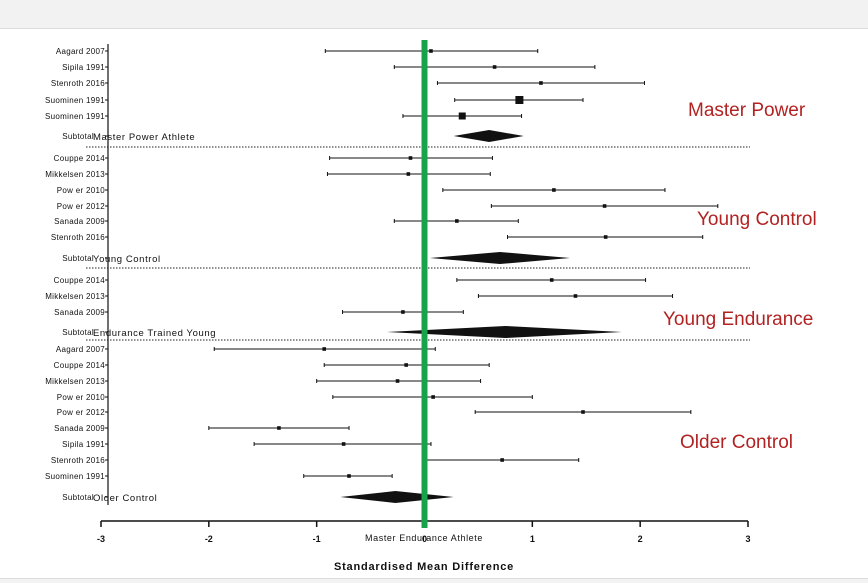 This screenshot has height=583, width=868. What do you see at coordinates (747, 110) in the screenshot?
I see `group-annotation: Master Power` at bounding box center [747, 110].